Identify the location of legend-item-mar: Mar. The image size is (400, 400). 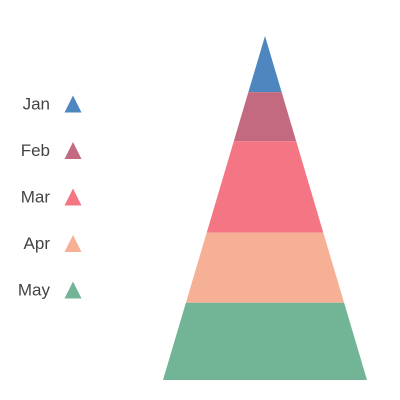
(51, 197).